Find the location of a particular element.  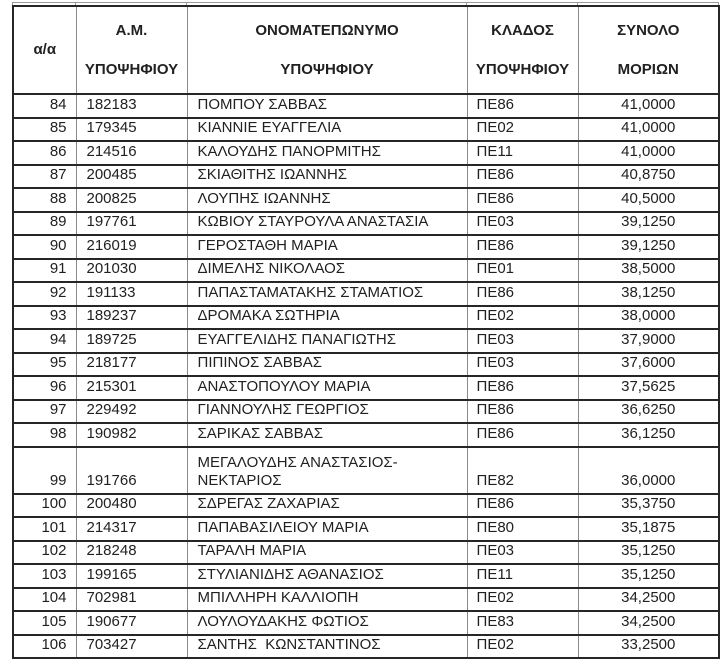

candidate-name: ΠΑΠΑΣΤΑΜΑΤΑΚΗΣ ΣΤΑΜΑΤΙΟΣ is located at coordinates (327, 294).